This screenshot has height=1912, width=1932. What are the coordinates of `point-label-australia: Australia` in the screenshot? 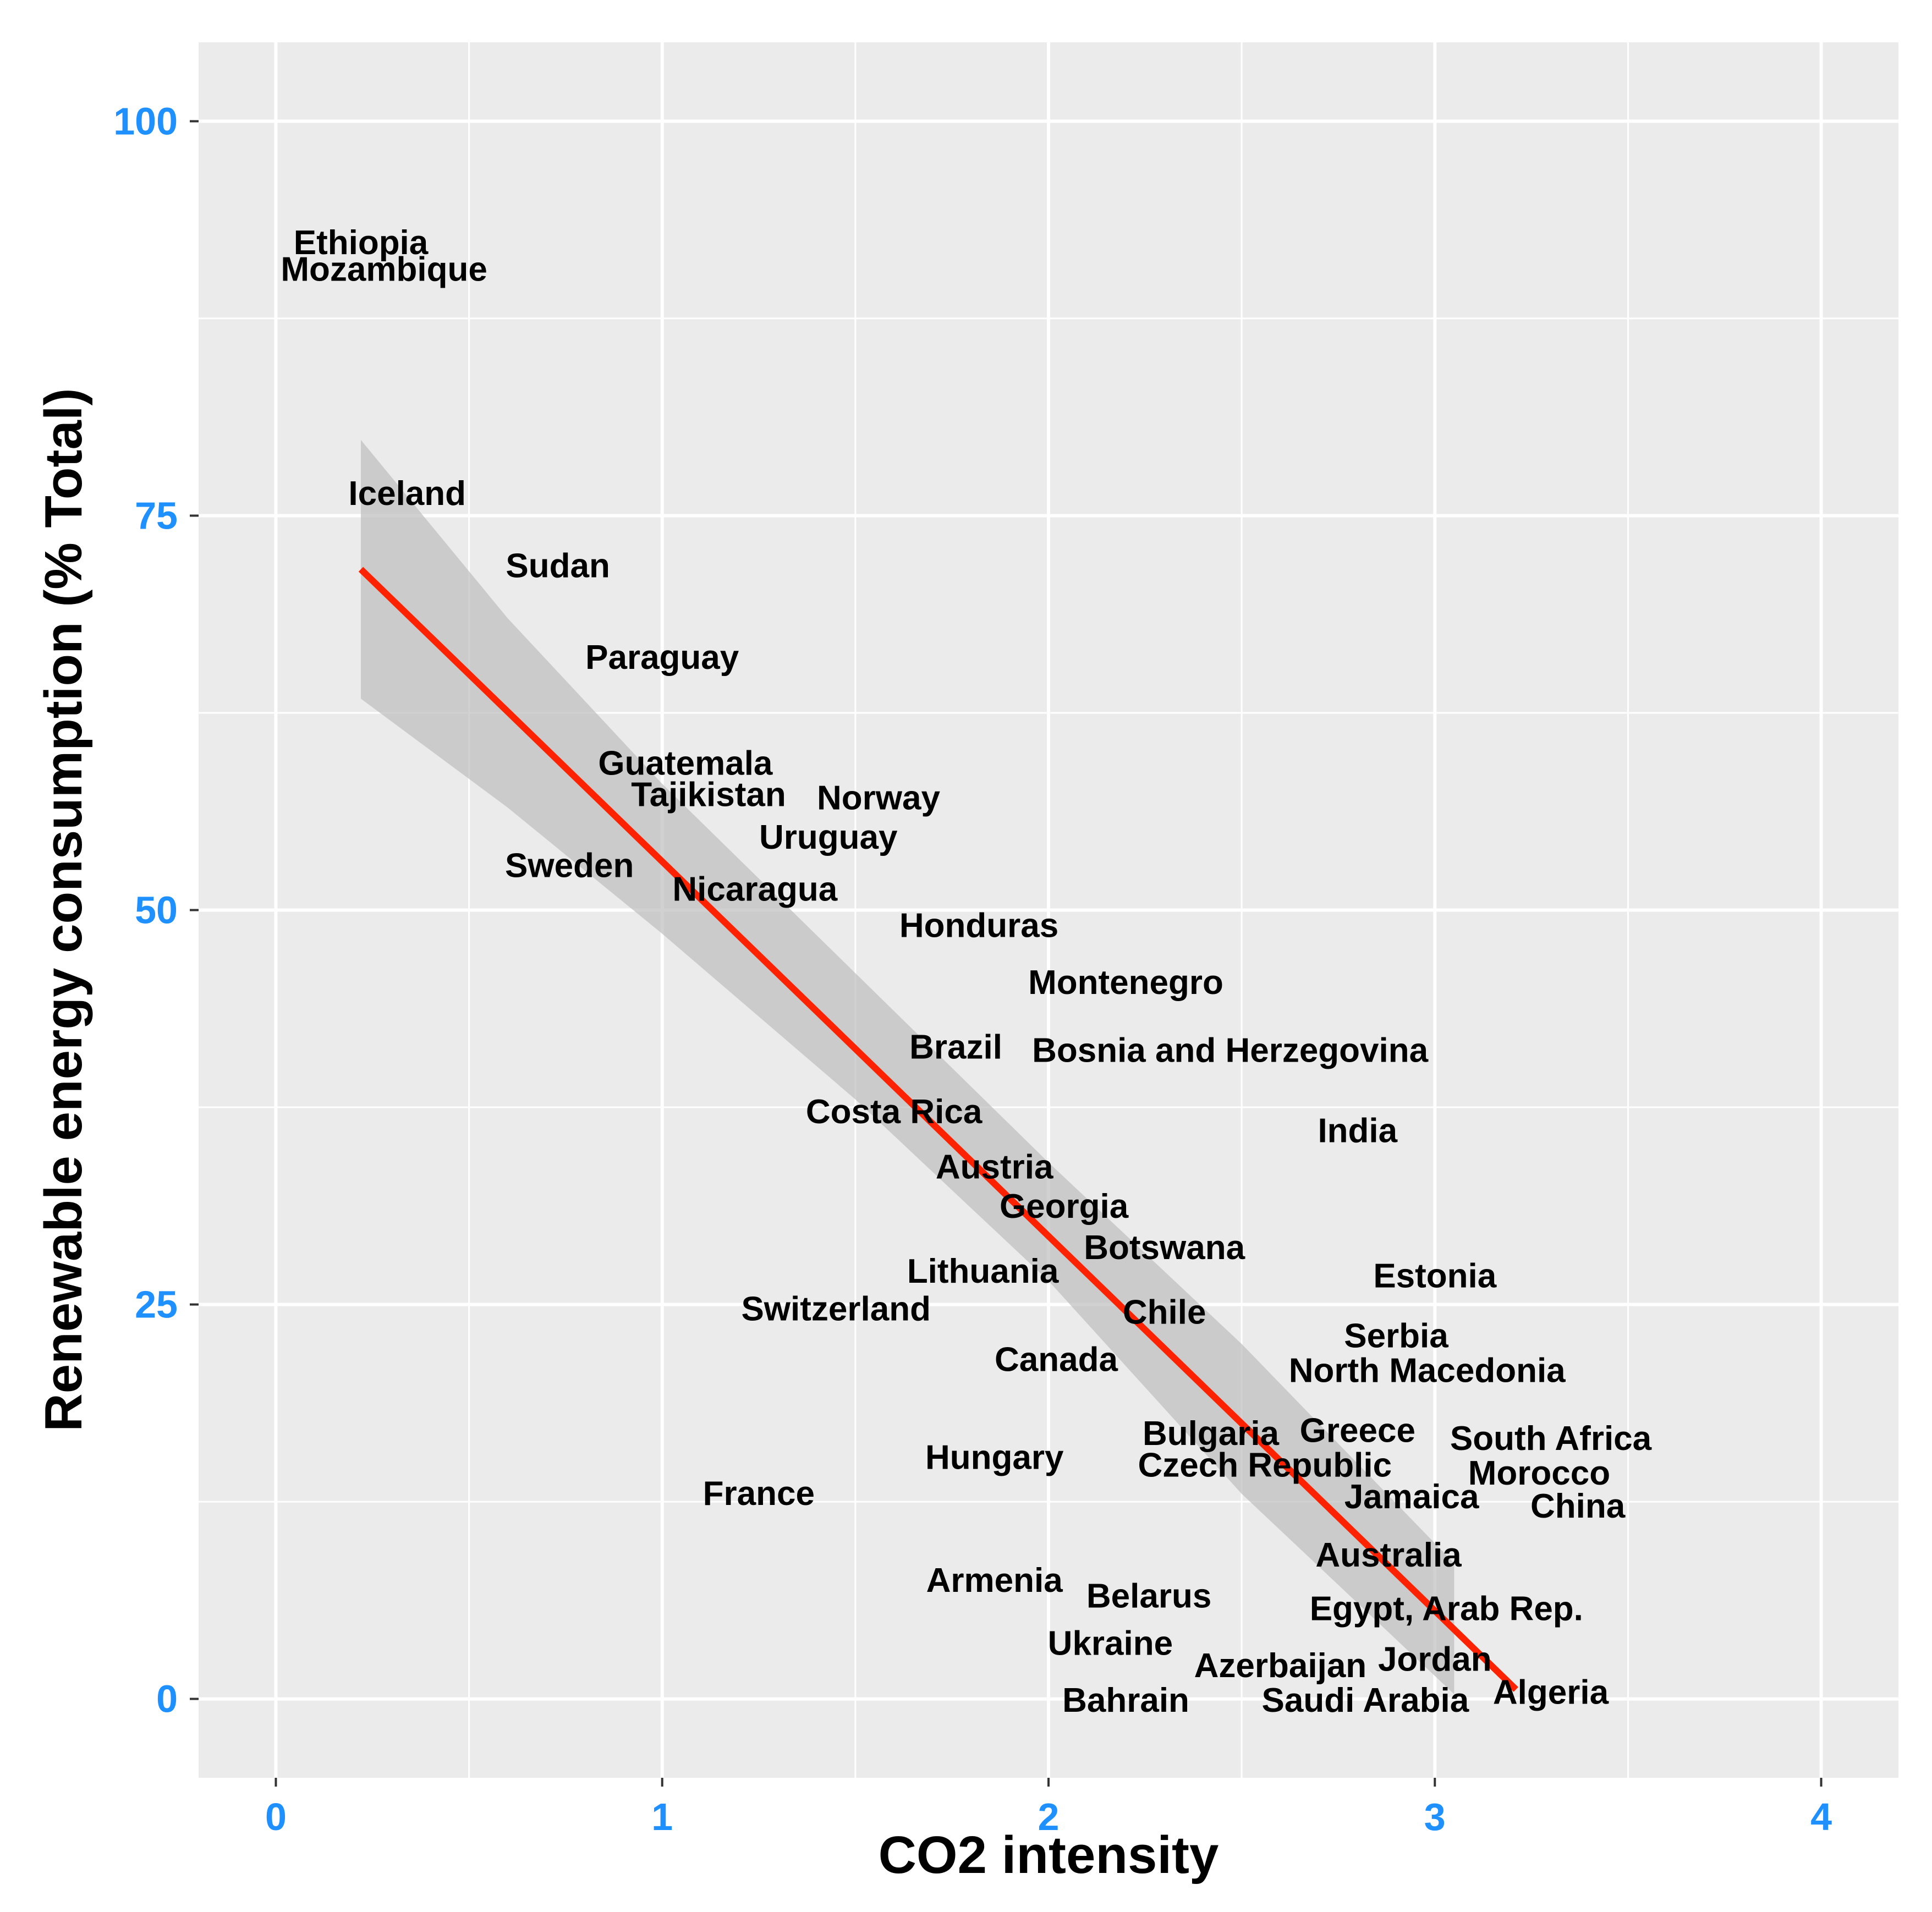 It's located at (1388, 1555).